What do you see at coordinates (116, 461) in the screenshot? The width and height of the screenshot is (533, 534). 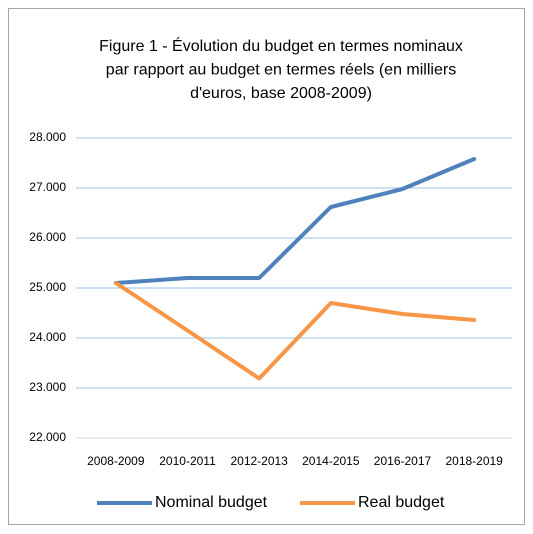 I see `x-tick-label: 2008-2009` at bounding box center [116, 461].